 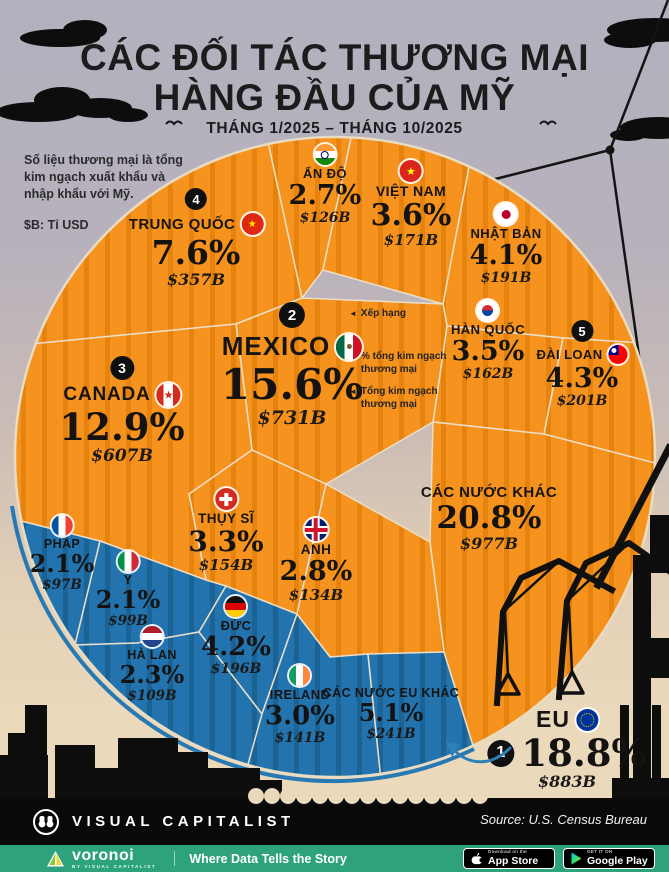 What do you see at coordinates (553, 719) in the screenshot?
I see `country-label: EU` at bounding box center [553, 719].